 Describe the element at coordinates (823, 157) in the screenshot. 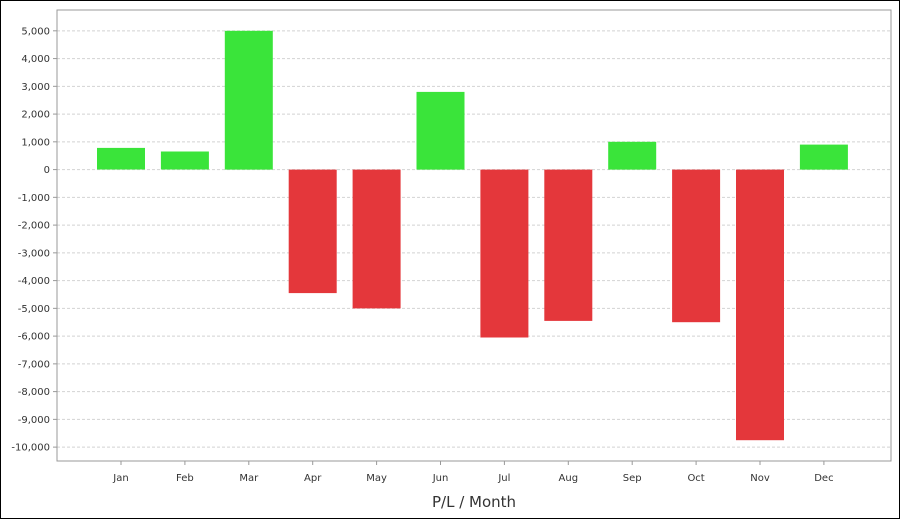

I see `bar-dec` at that location.